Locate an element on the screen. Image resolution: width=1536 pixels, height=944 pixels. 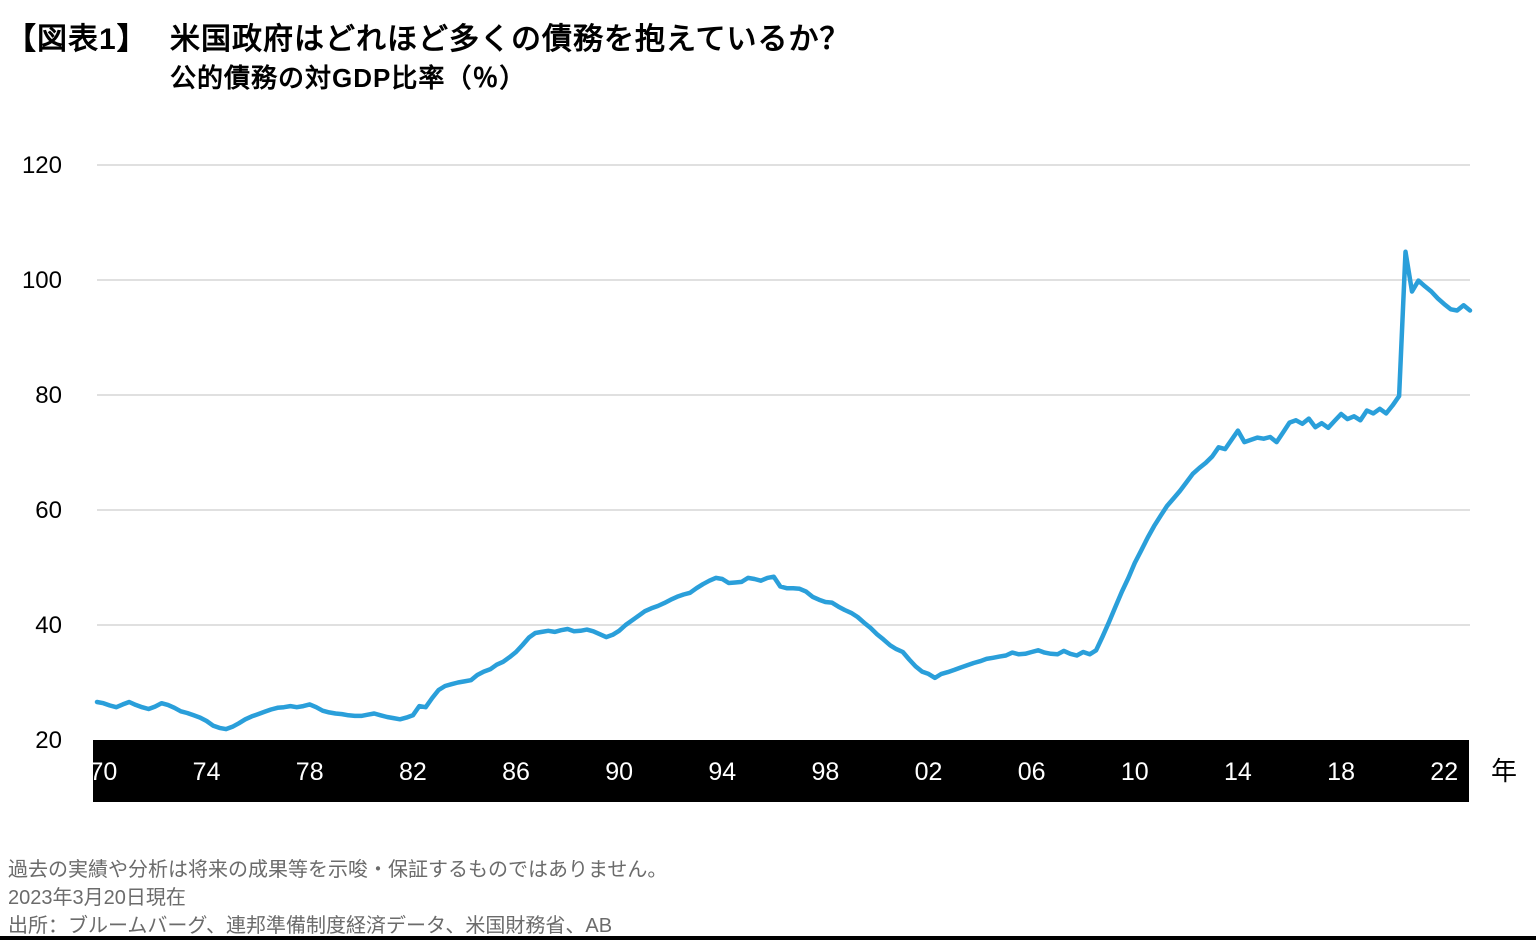
bottom-rule is located at coordinates (768, 938).